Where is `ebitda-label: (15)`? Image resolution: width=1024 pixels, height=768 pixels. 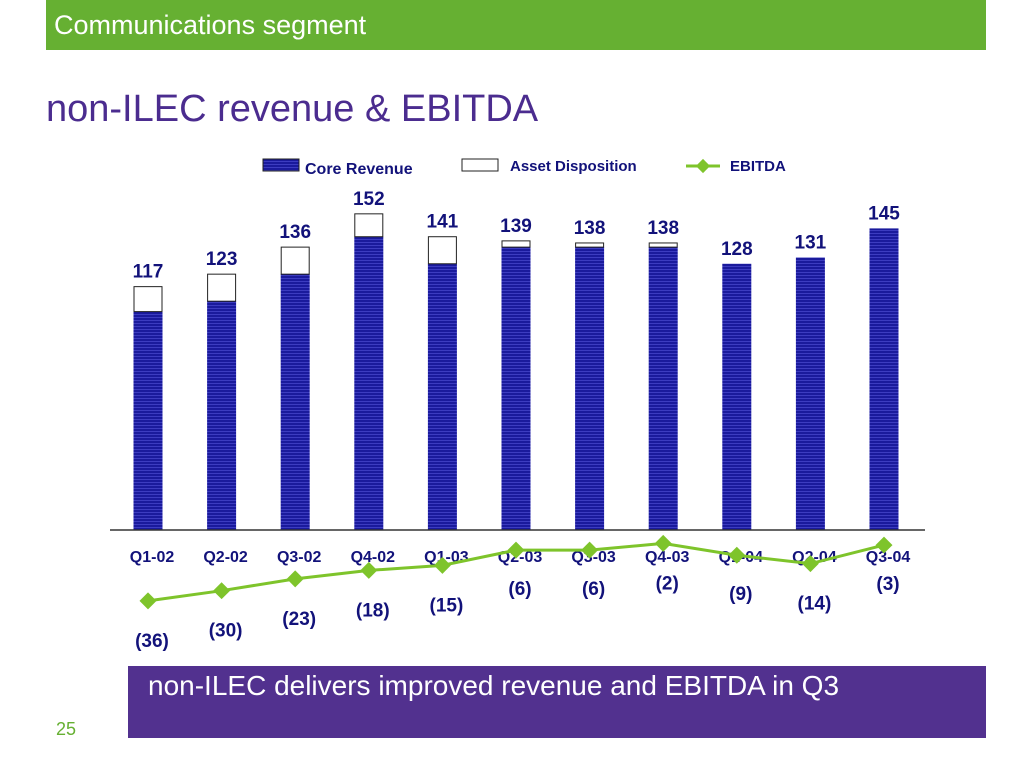
ebitda-label: (15) is located at coordinates (447, 605).